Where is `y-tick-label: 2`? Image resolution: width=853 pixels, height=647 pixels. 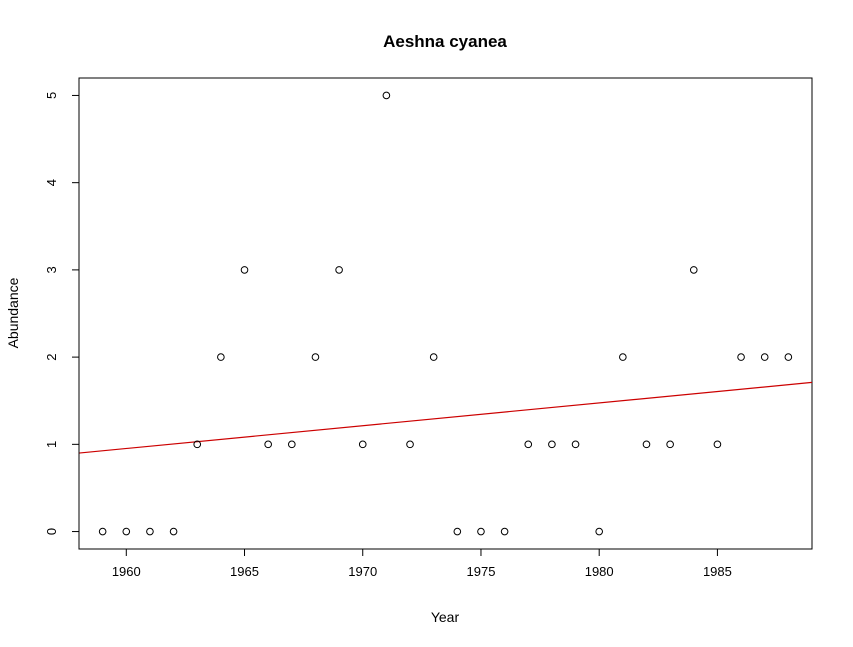 y-tick-label: 2 is located at coordinates (51, 356).